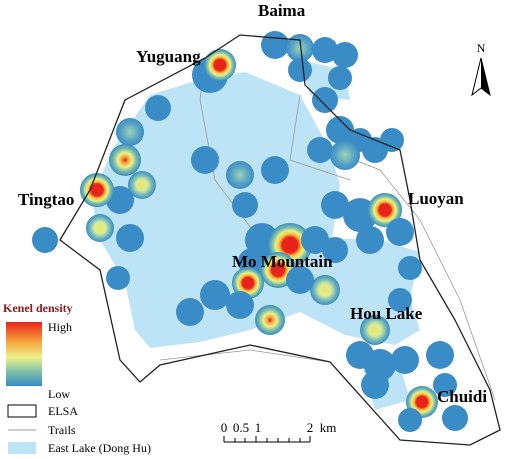 This screenshot has width=509, height=459. Describe the element at coordinates (38, 308) in the screenshot. I see `legend-title: Kenel density` at that location.